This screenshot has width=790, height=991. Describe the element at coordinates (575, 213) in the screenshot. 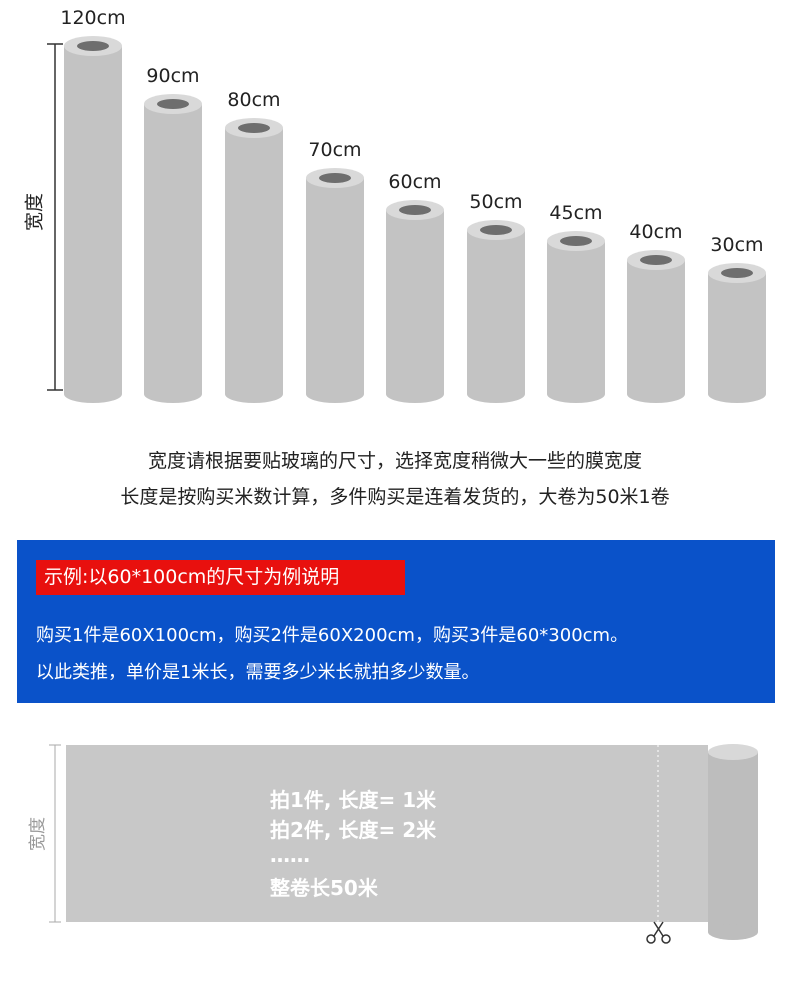

I see `roll-label: 45cm` at that location.